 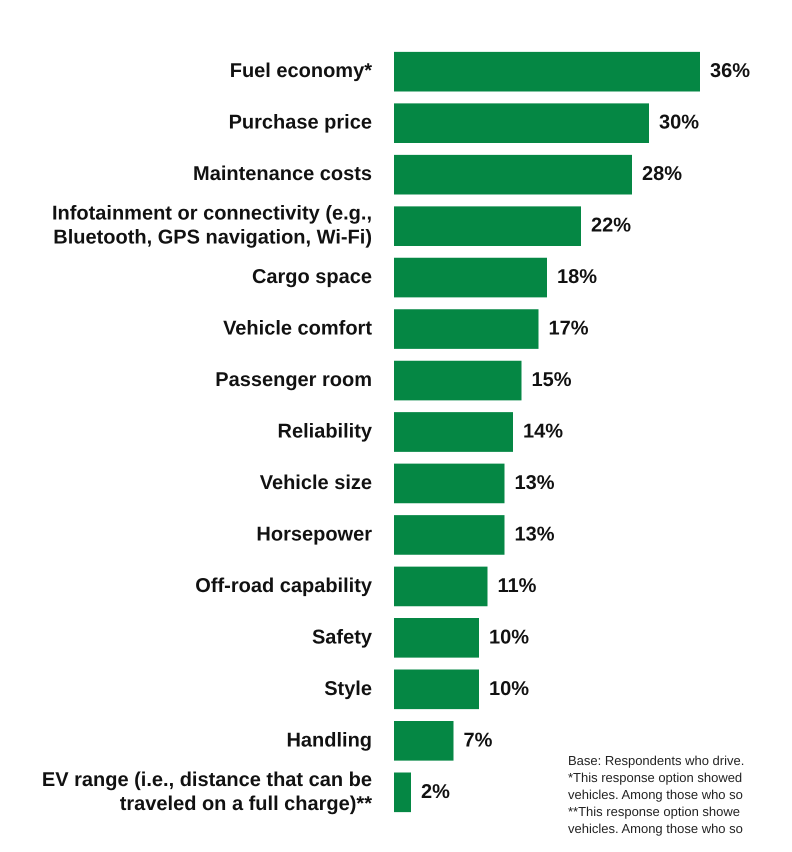 I want to click on annotation: **This response option showe, so click(x=654, y=811).